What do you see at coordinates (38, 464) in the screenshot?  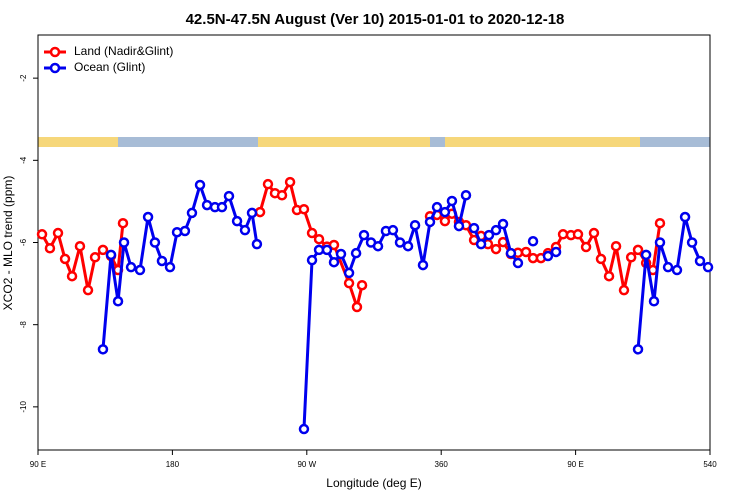 I see `x-tick-label: 90 E` at bounding box center [38, 464].